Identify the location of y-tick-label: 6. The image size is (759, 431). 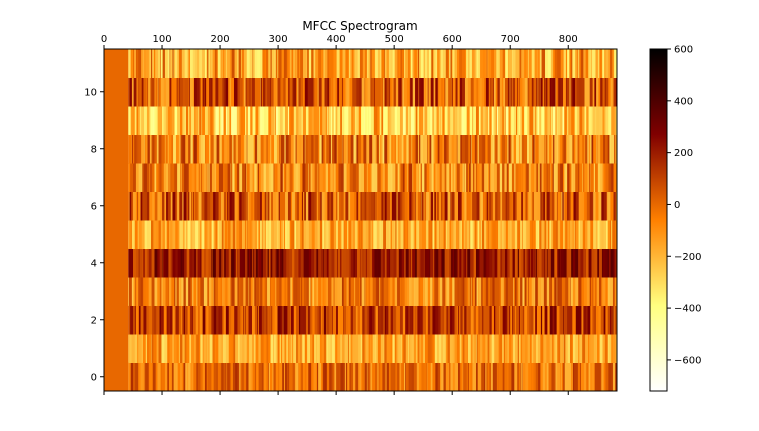
(94, 206).